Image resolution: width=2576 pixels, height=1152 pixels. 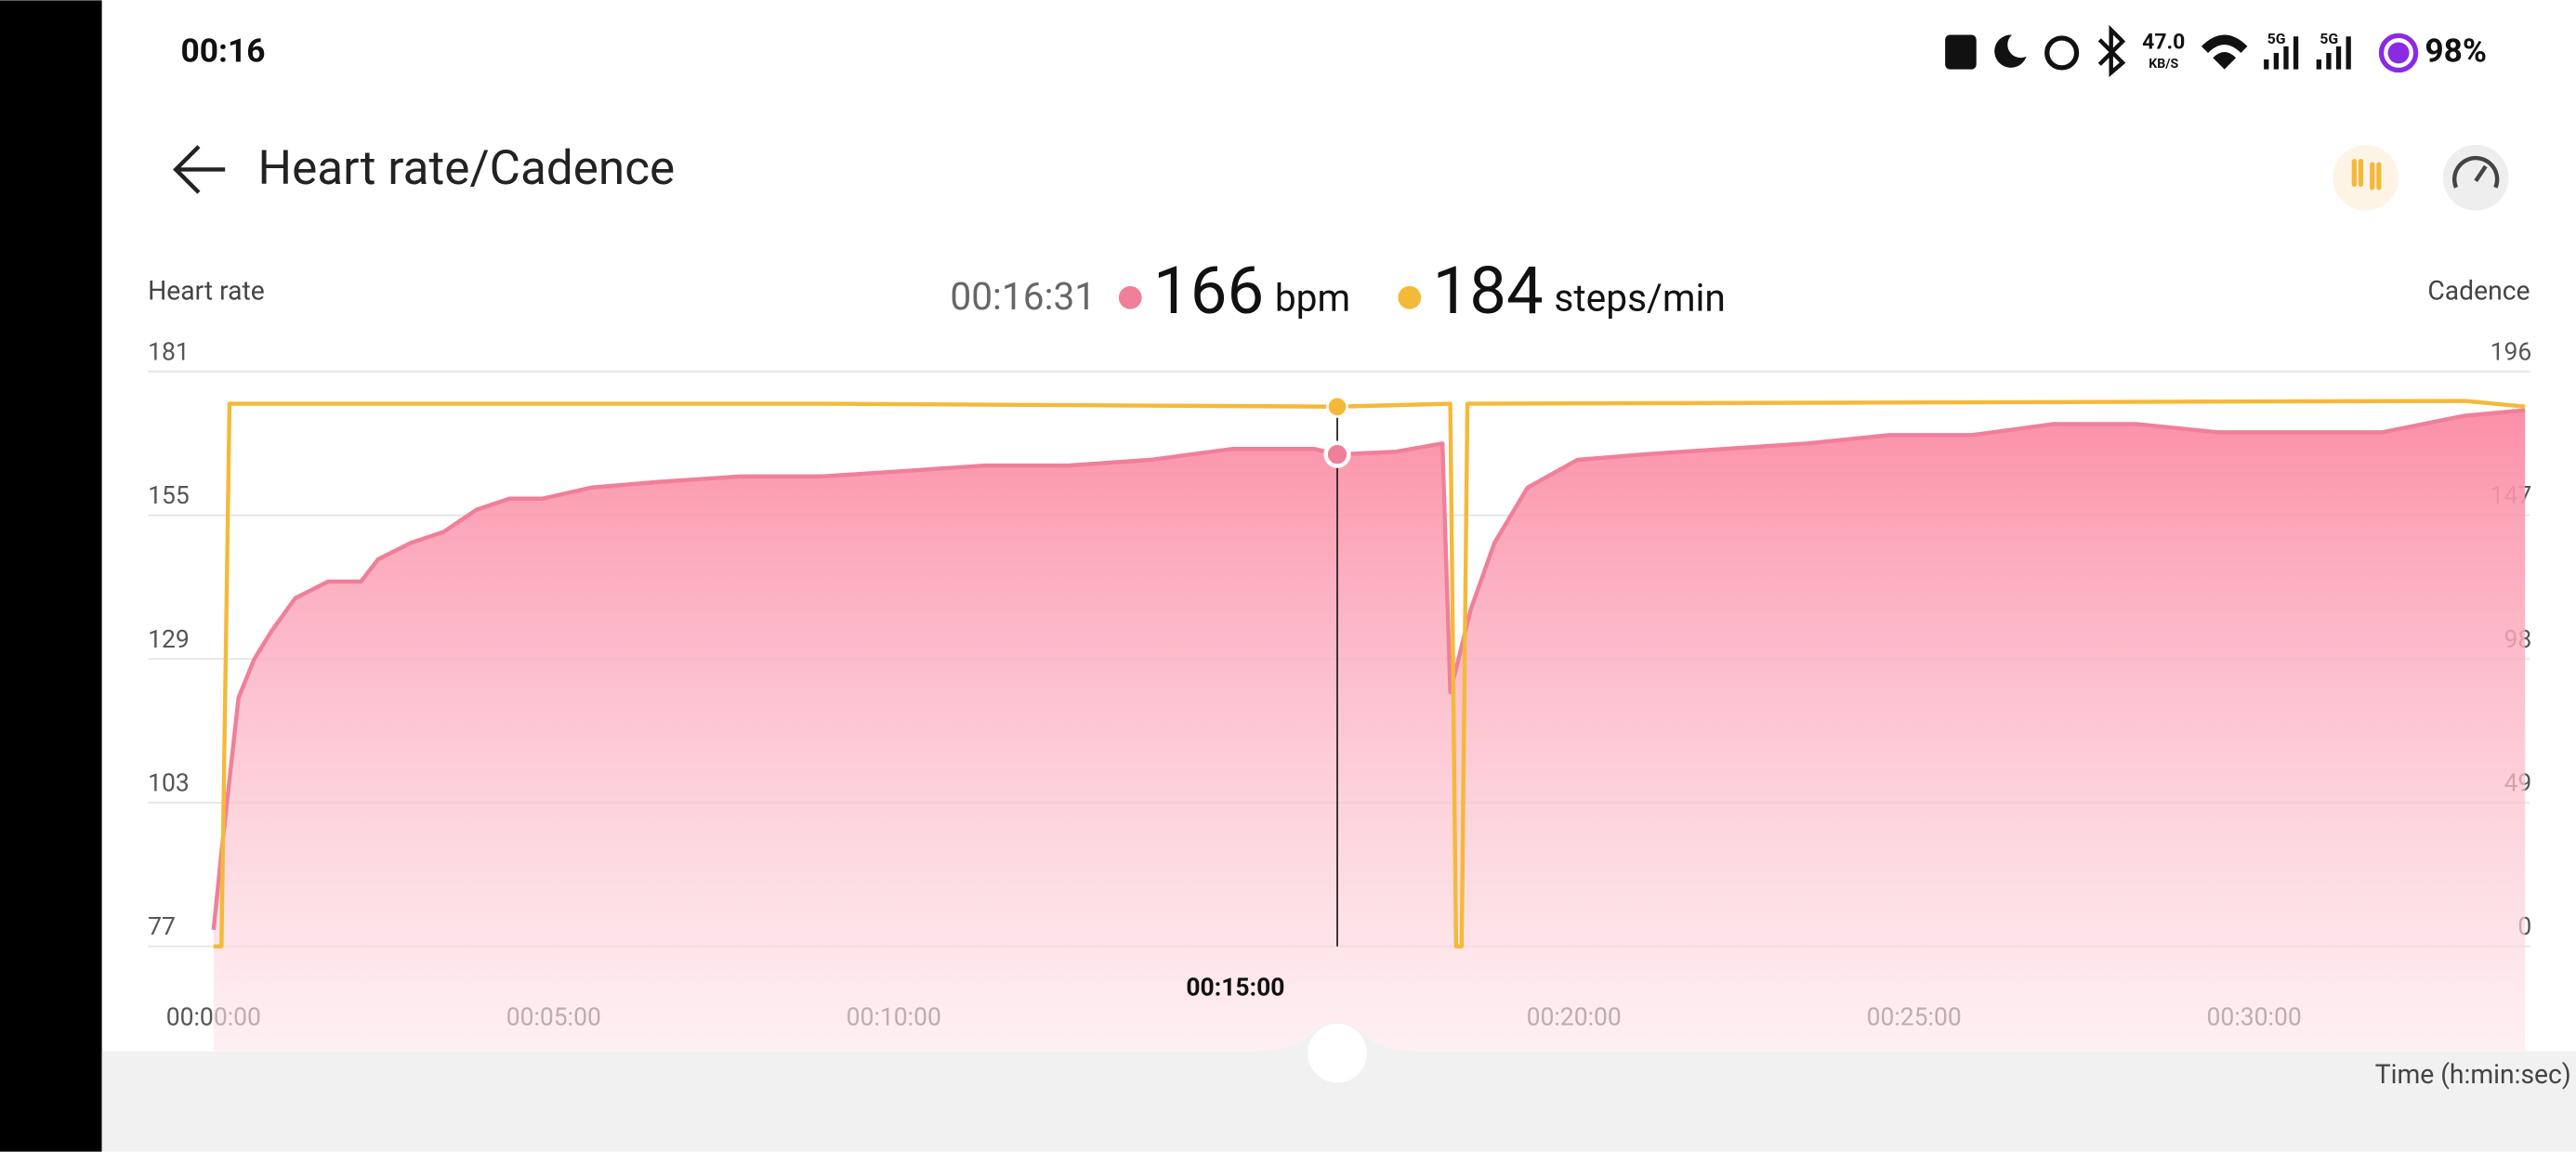 I want to click on status-icons: 47.0 KB/S 5G 5G 98%, so click(x=2216, y=50).